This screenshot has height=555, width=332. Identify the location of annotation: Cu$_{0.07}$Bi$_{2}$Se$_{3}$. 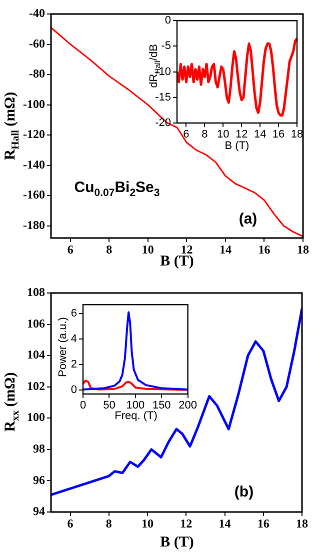
(117, 189).